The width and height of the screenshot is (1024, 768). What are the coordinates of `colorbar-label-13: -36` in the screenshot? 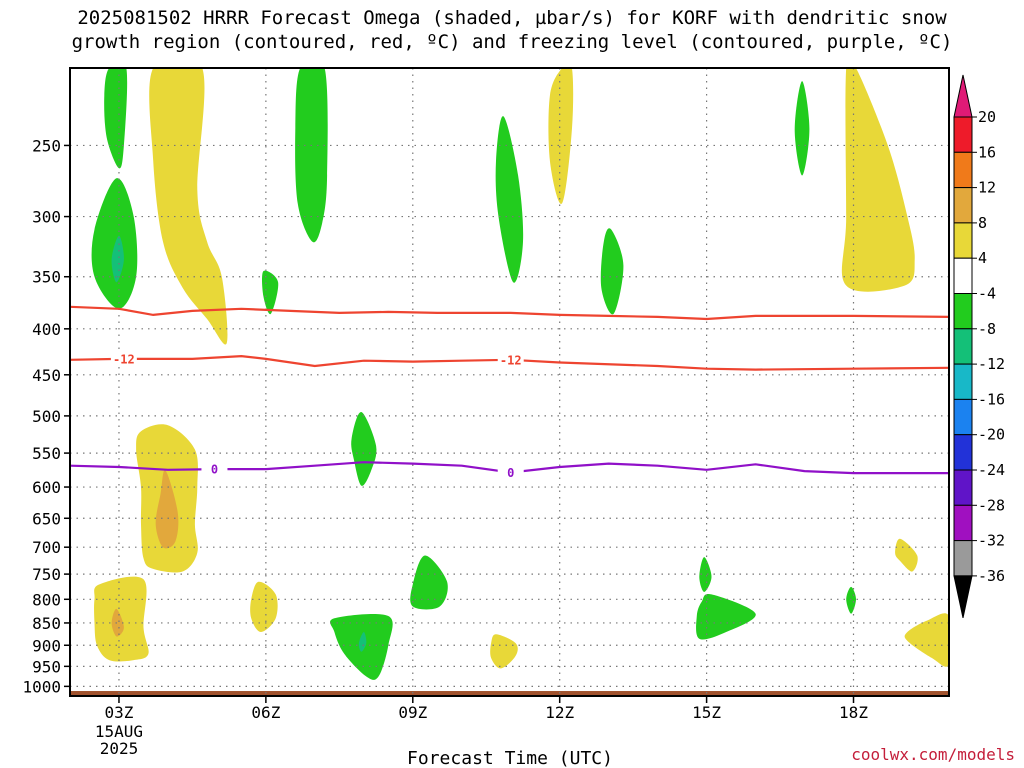 It's located at (991, 576).